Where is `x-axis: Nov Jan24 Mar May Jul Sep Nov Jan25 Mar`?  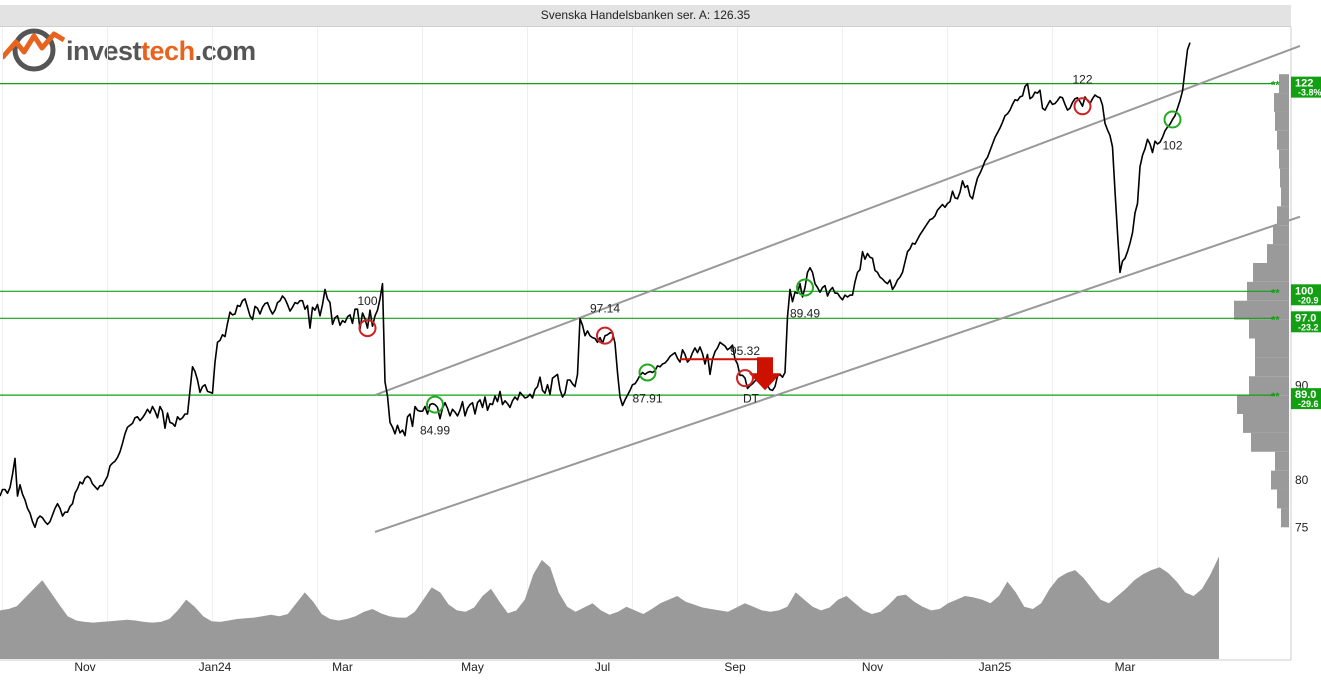 x-axis: Nov Jan24 Mar May Jul Sep Nov Jan25 Mar is located at coordinates (604, 667).